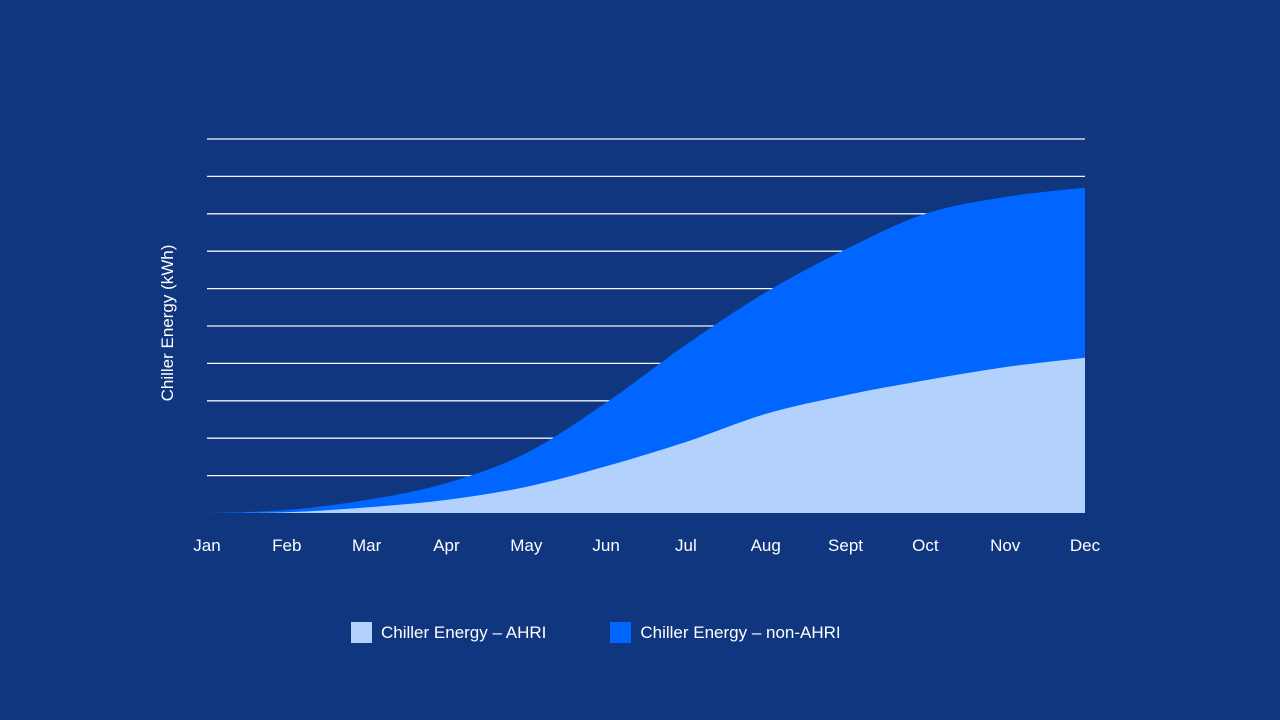  I want to click on x-tick-label: Aug, so click(766, 545).